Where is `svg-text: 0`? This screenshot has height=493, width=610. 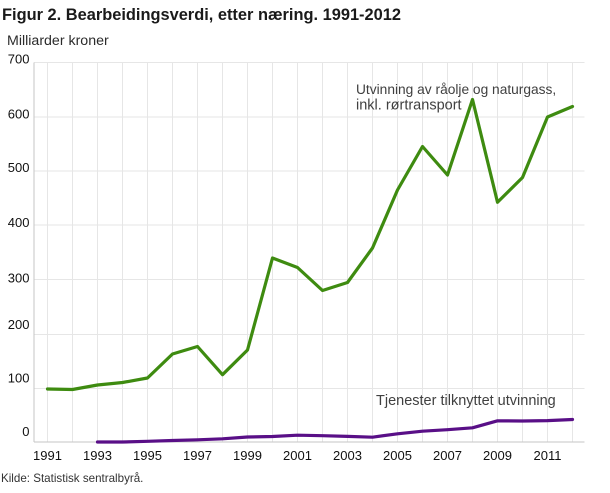 svg-text: 0 is located at coordinates (25, 431).